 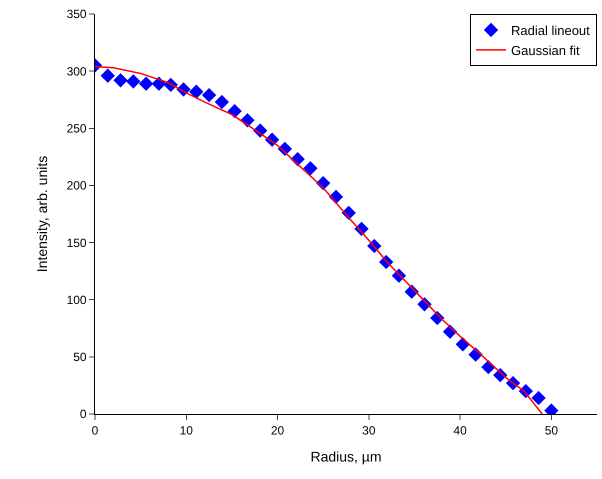 What do you see at coordinates (76, 185) in the screenshot?
I see `y-tick-label: 200` at bounding box center [76, 185].